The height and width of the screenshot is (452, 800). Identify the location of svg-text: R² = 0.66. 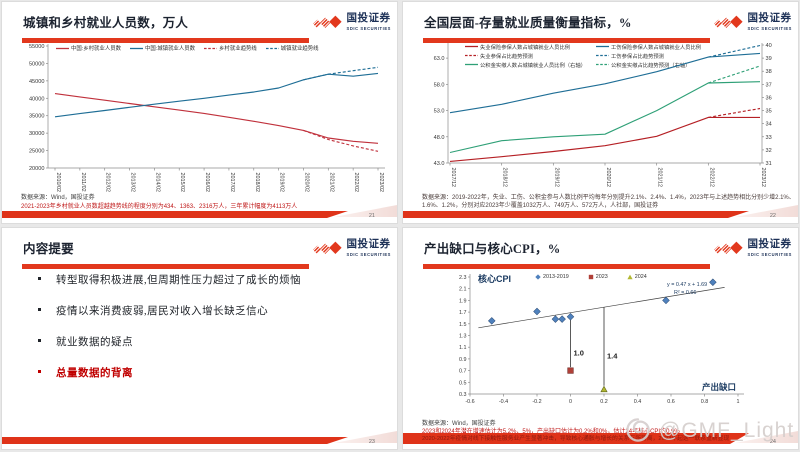
(685, 293).